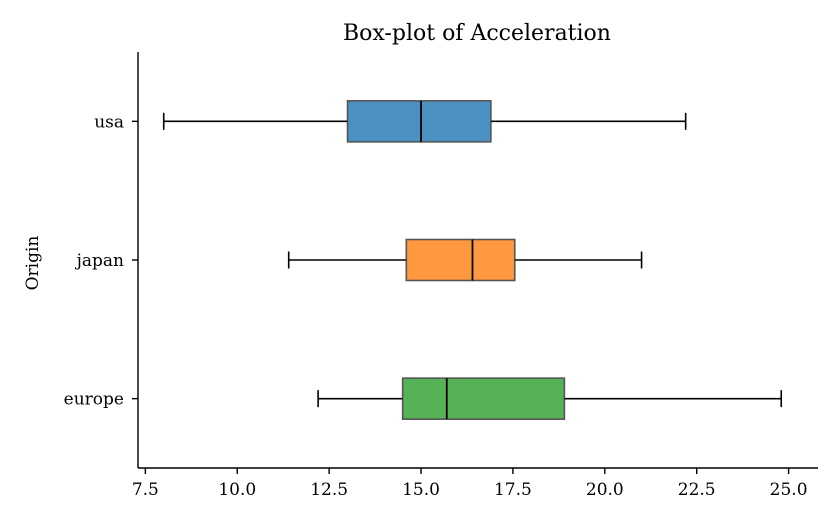 The width and height of the screenshot is (840, 525). What do you see at coordinates (605, 490) in the screenshot?
I see `x-tick-label: 20.0` at bounding box center [605, 490].